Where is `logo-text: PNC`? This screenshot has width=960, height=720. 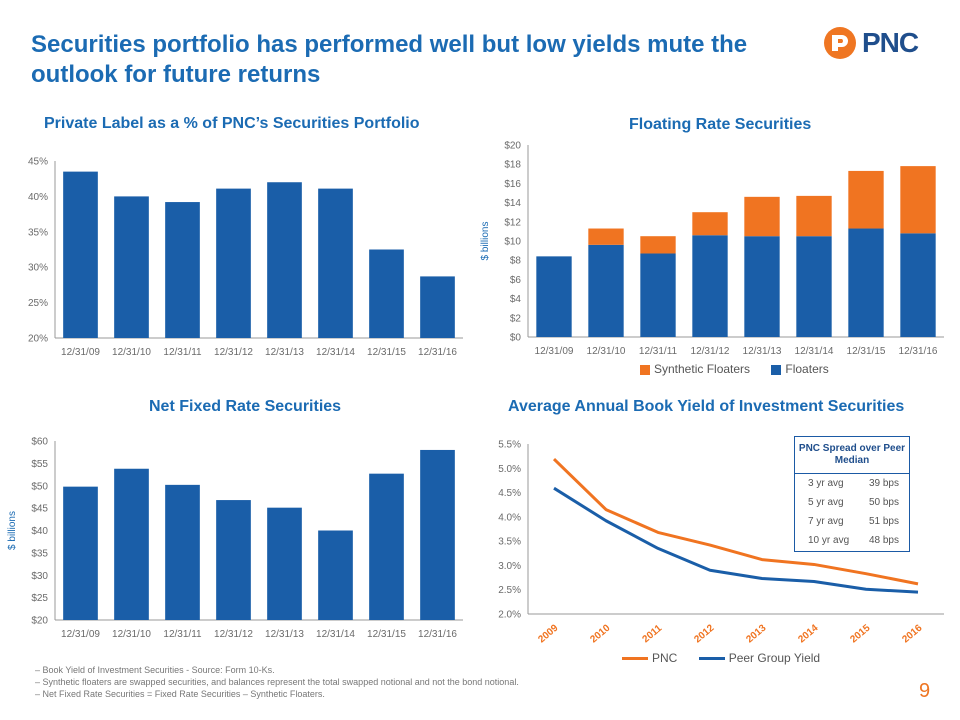 logo-text: PNC is located at coordinates (890, 42).